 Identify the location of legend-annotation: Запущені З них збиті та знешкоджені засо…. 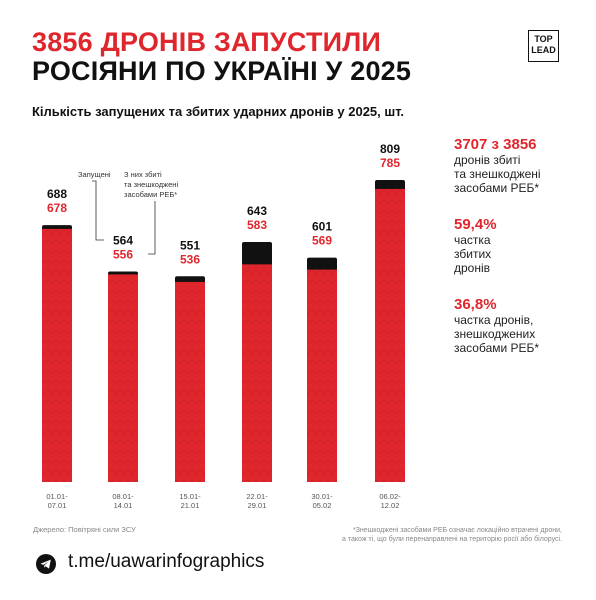
(128, 212).